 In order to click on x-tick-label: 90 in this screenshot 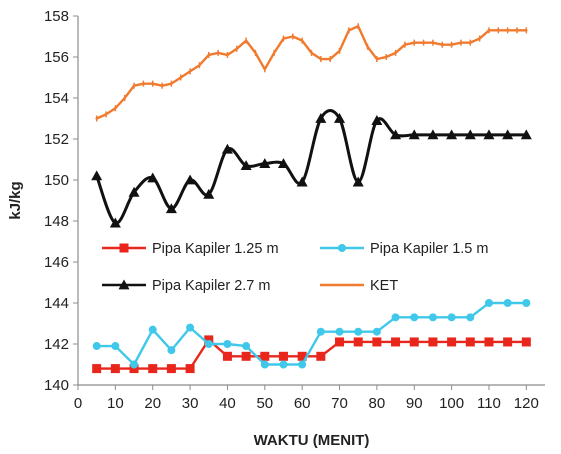, I will do `click(414, 403)`.